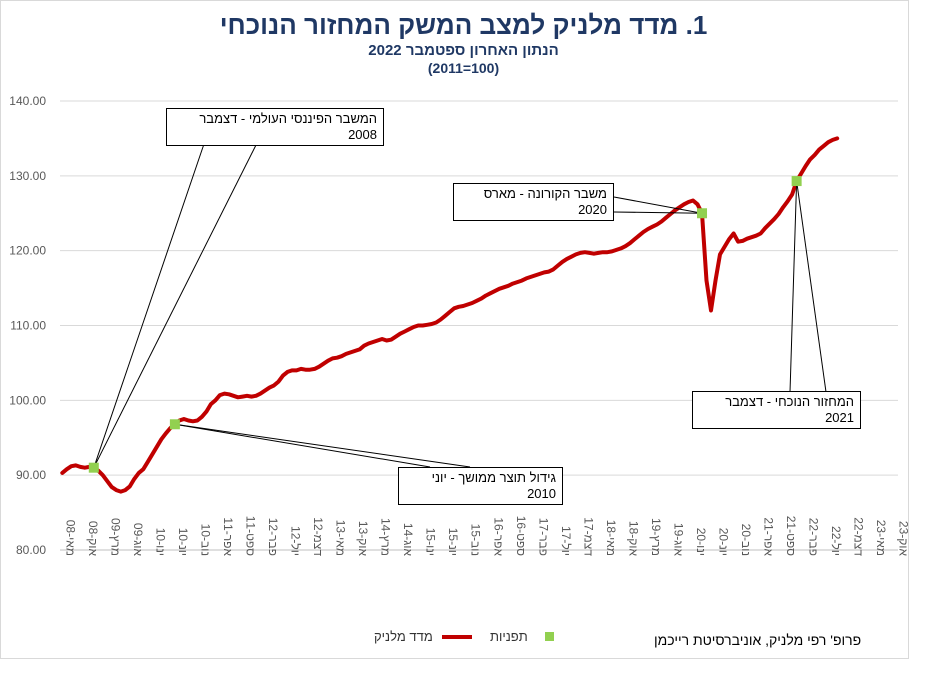 This screenshot has height=677, width=927. What do you see at coordinates (27, 176) in the screenshot?
I see `y-tick-label: 130.00` at bounding box center [27, 176].